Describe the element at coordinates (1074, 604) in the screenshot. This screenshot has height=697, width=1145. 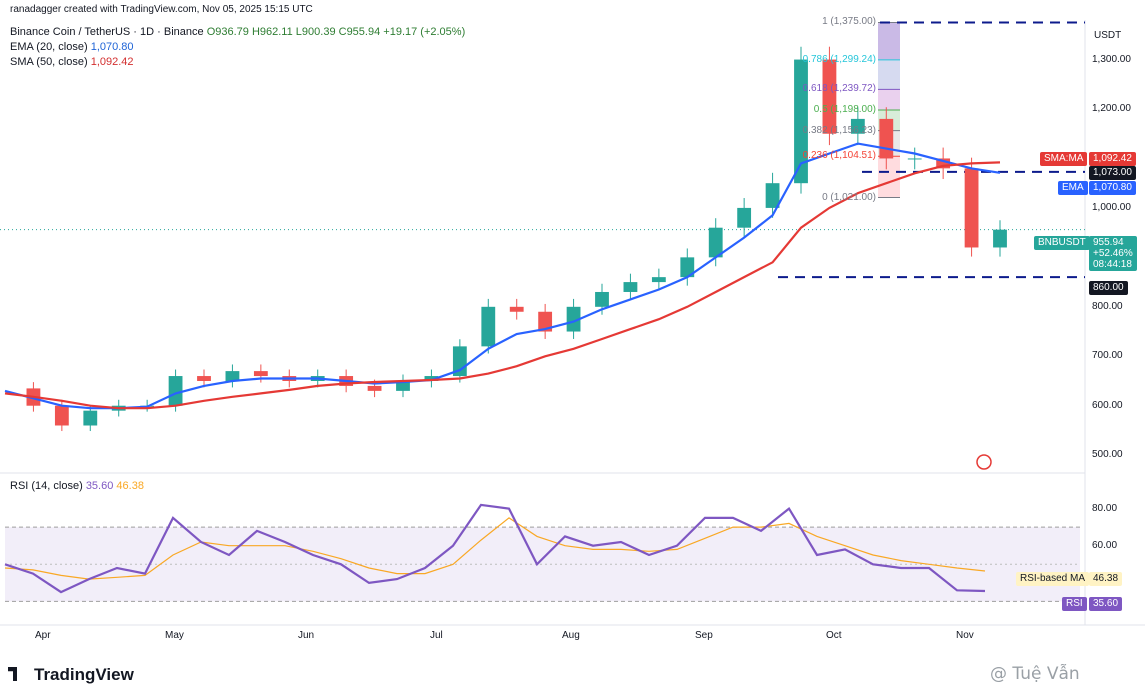
I see `rsi-tag-label: RSI` at that location.